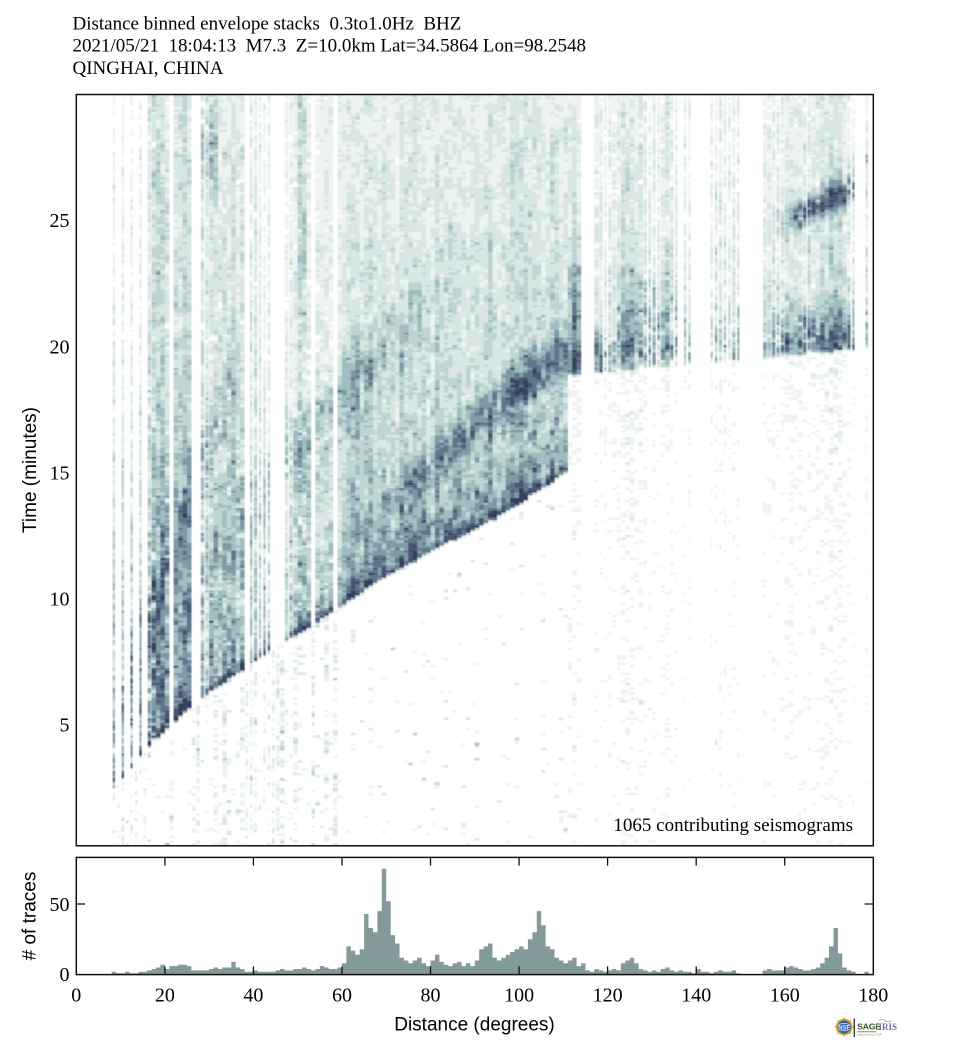 The image size is (971, 1059). I want to click on svg-text: Distance (degrees), so click(474, 1025).